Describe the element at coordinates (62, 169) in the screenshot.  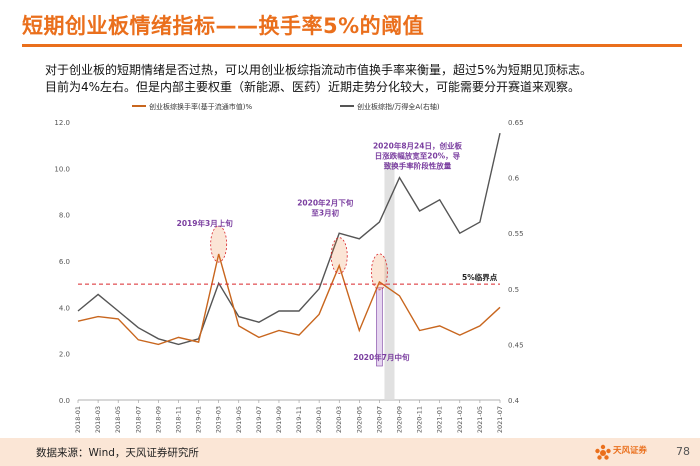
I see `y-left-tick-label: 10.0` at that location.